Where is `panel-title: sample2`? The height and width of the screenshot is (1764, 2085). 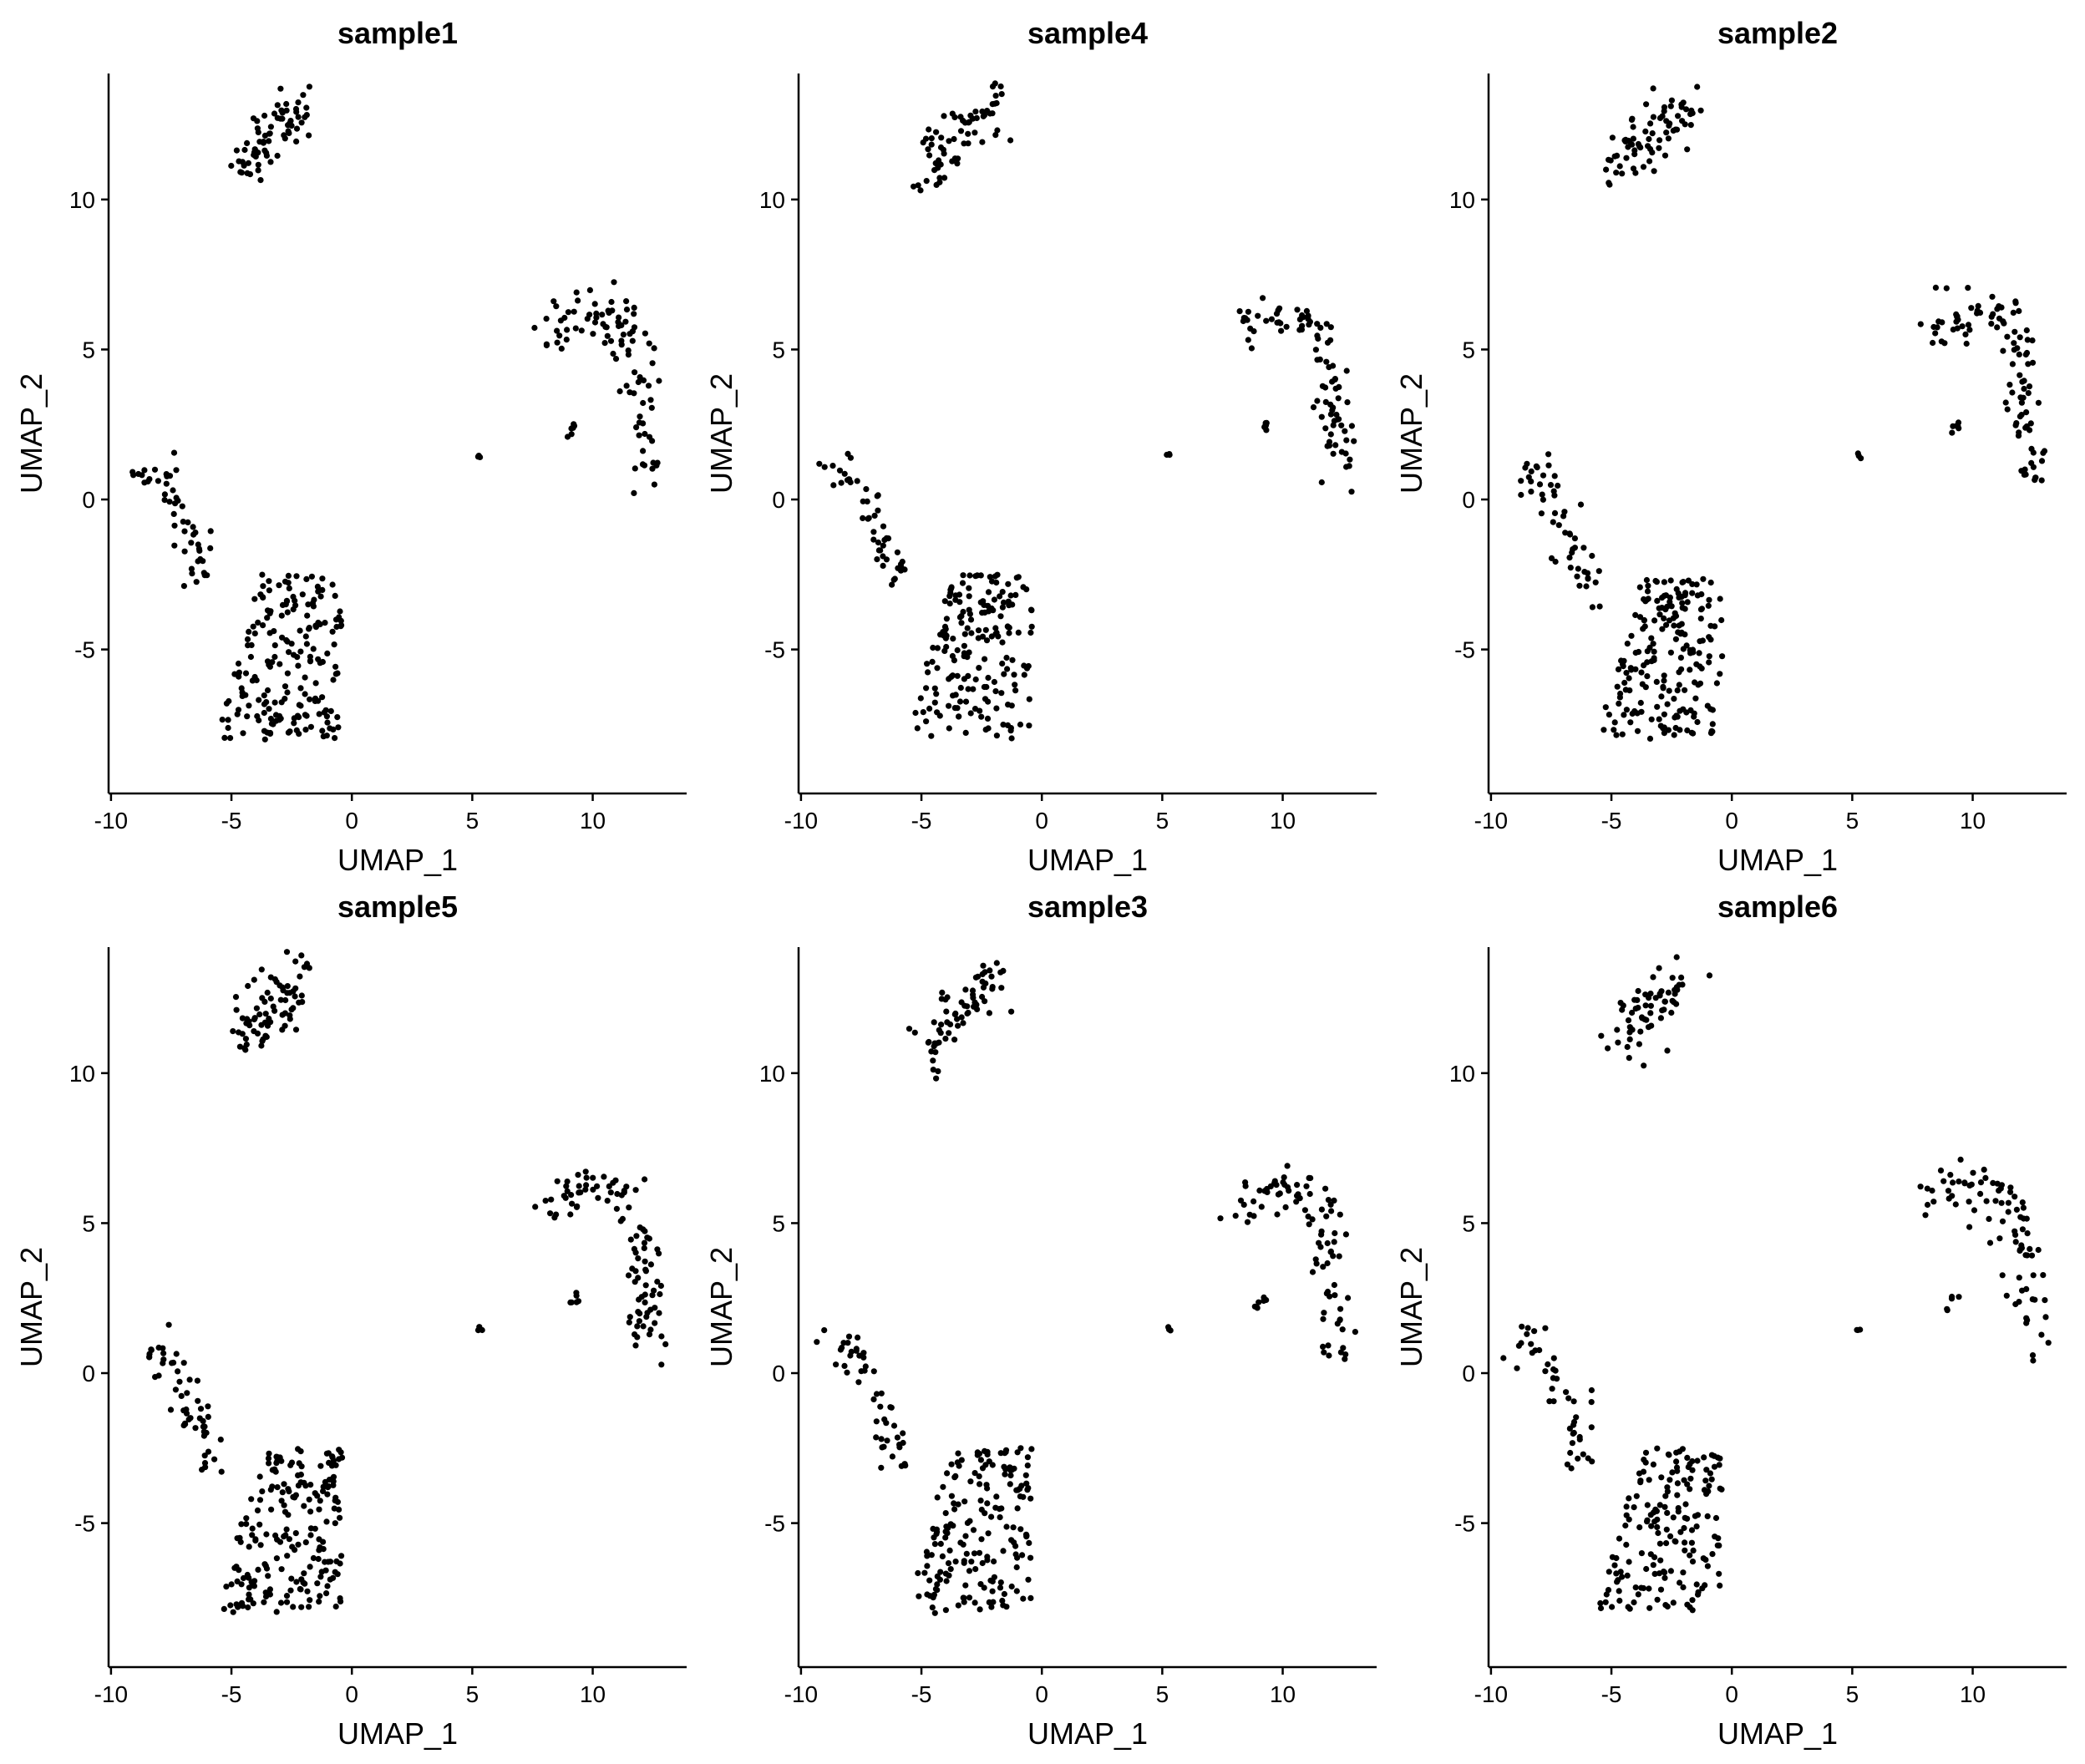
panel-title: sample2 is located at coordinates (1777, 33).